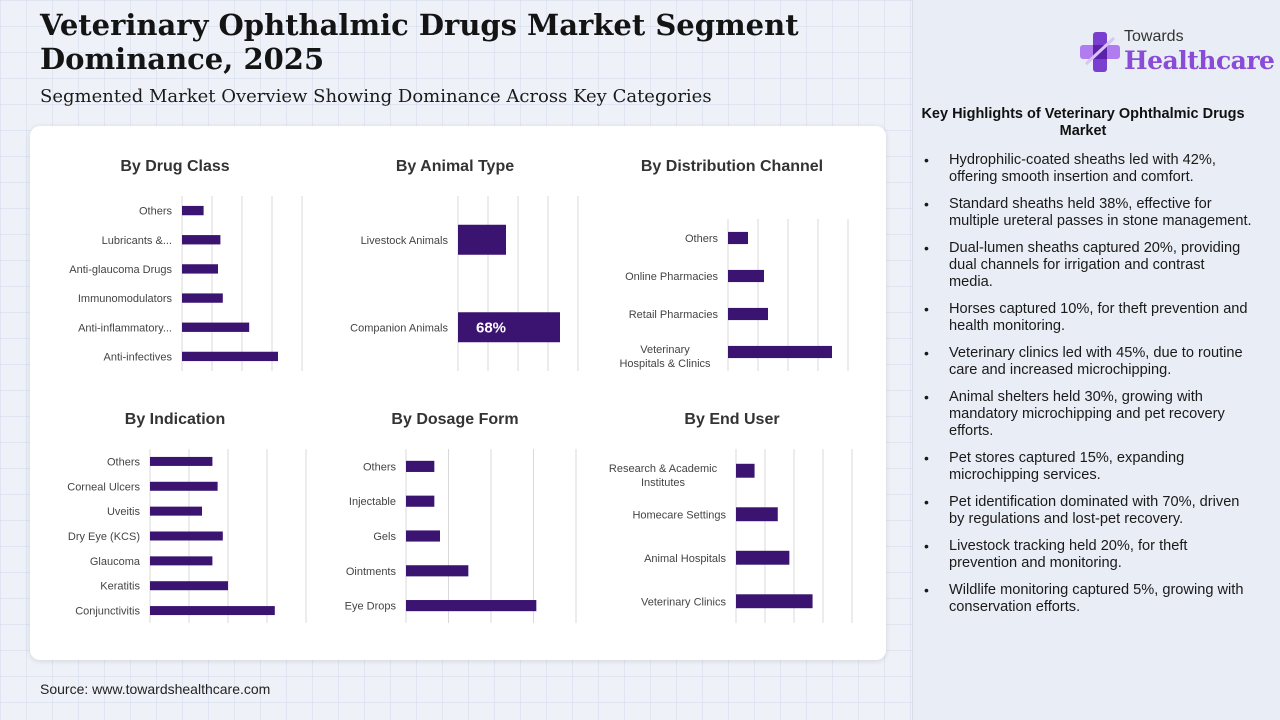  I want to click on bar-anti-infectives, so click(230, 356).